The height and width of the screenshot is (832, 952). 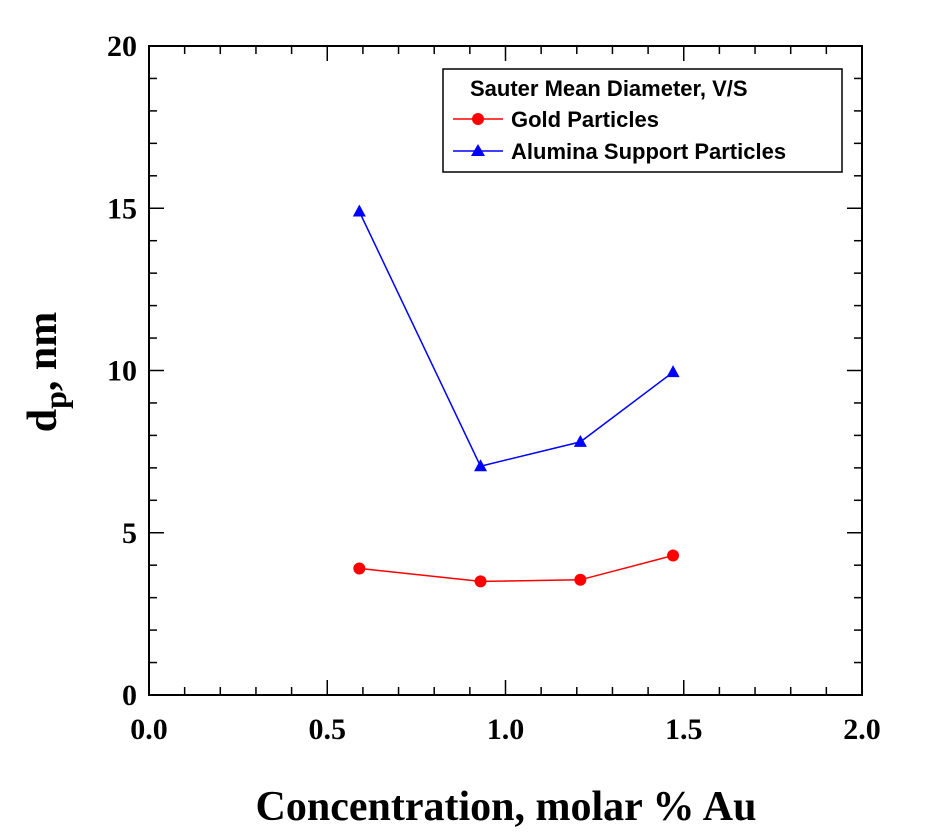 I want to click on y-tick-label: 20, so click(x=122, y=46).